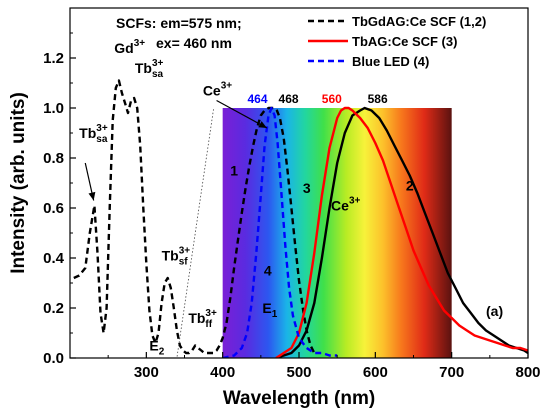 Image resolution: width=550 pixels, height=415 pixels. I want to click on arrow-tb-sa-left, so click(90, 181).